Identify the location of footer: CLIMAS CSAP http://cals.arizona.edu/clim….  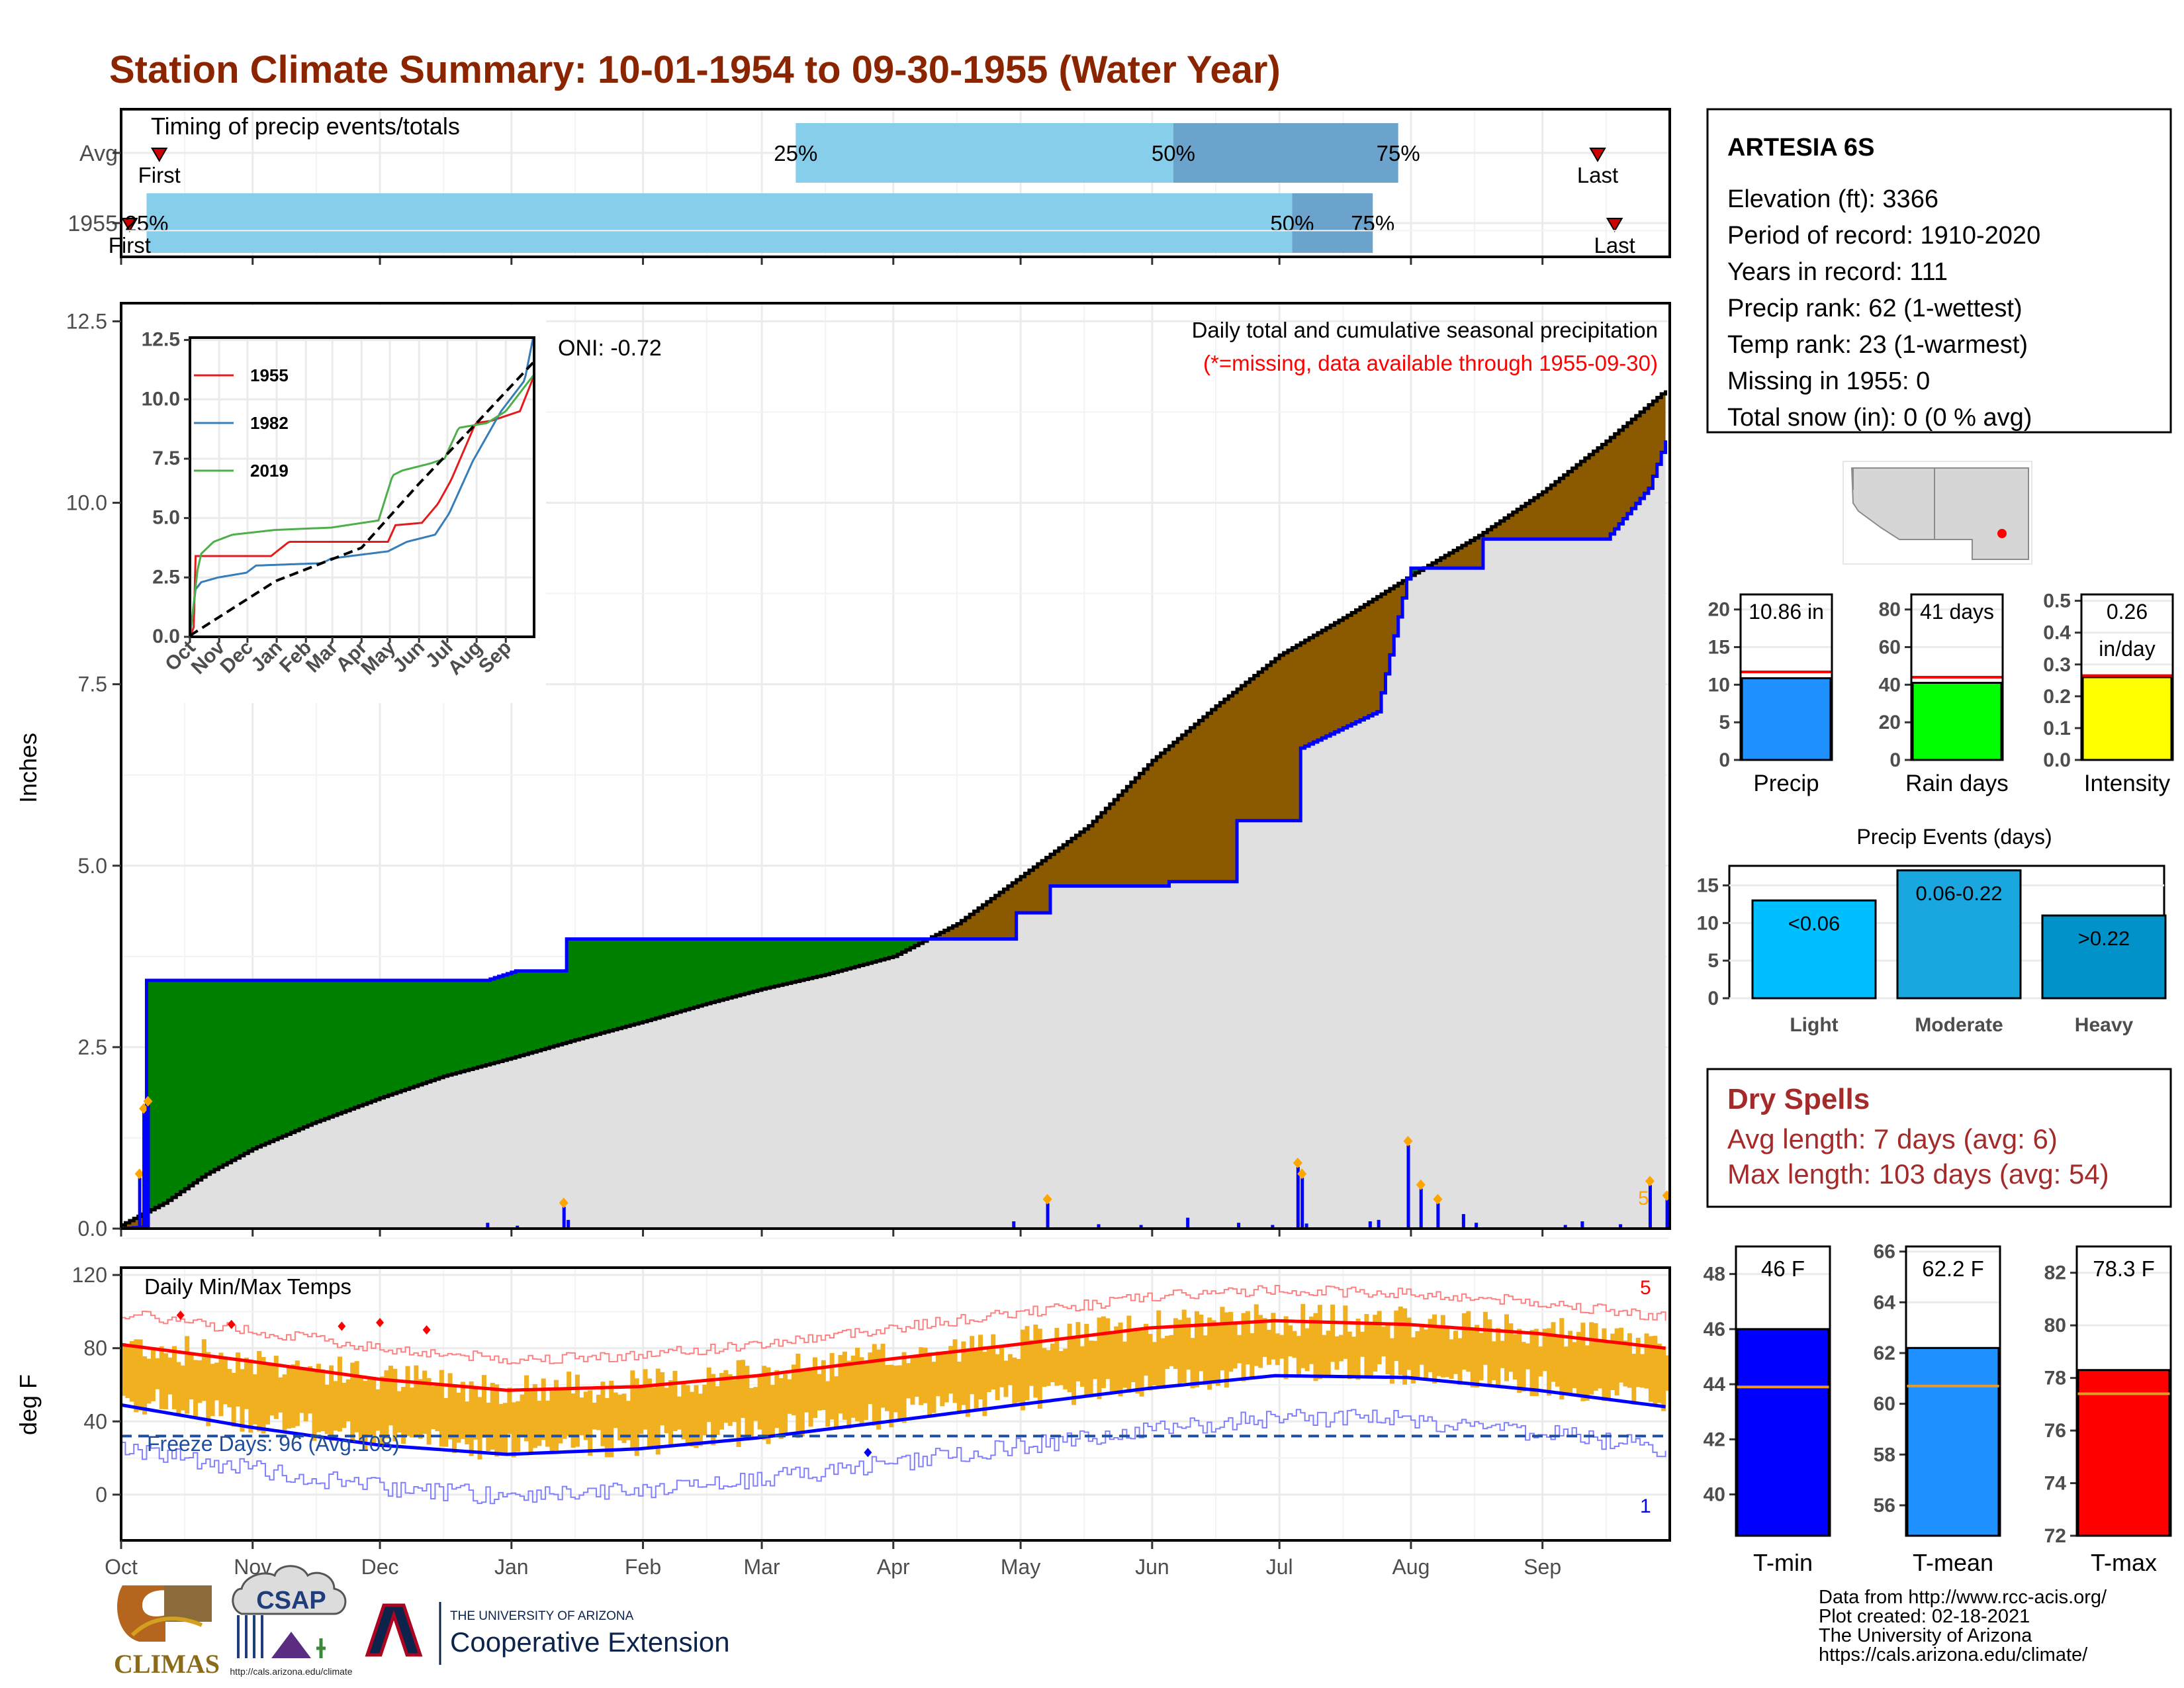
(1110, 1622).